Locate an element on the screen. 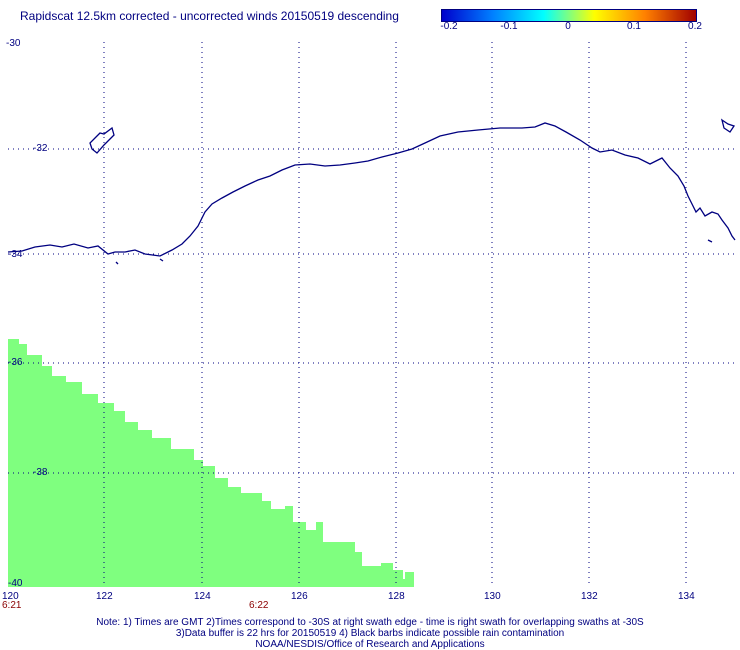  lon-label: 124 is located at coordinates (202, 596).